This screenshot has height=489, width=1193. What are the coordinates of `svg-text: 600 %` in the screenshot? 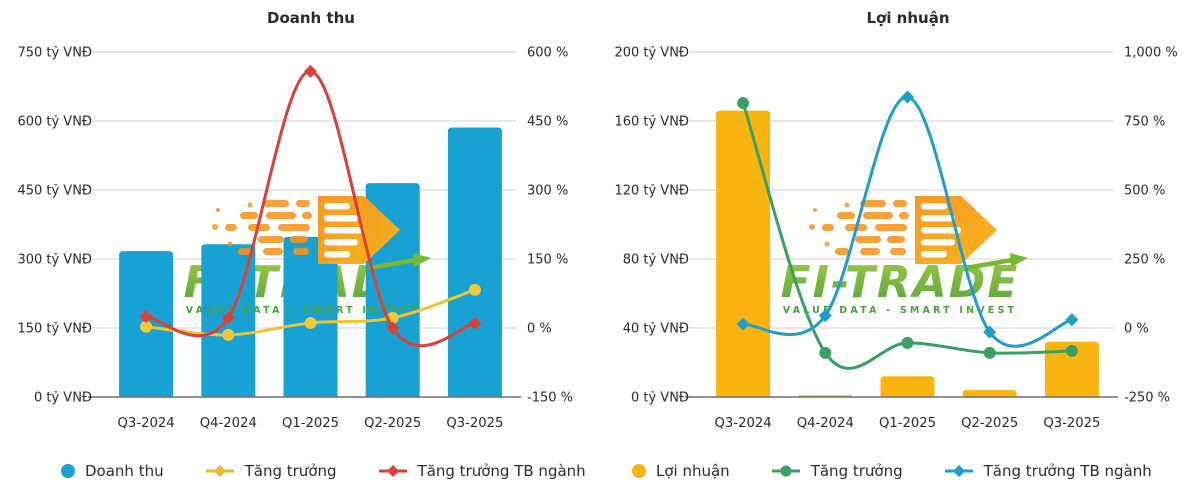 It's located at (547, 53).